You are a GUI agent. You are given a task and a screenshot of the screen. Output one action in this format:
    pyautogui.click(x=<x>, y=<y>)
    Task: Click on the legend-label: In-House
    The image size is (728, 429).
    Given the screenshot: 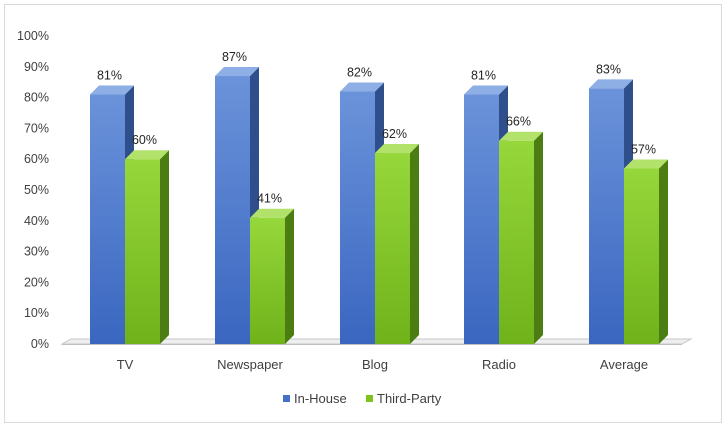 What is the action you would take?
    pyautogui.click(x=320, y=398)
    